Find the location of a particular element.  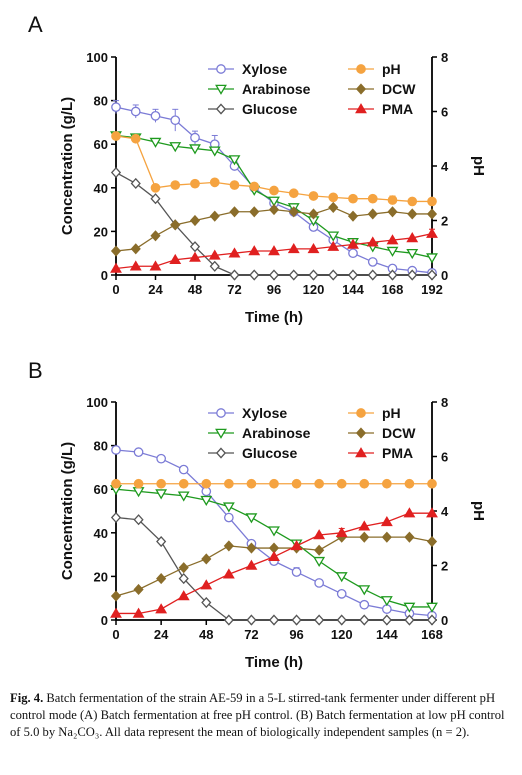

y2-tick-label: 6 is located at coordinates (444, 457).